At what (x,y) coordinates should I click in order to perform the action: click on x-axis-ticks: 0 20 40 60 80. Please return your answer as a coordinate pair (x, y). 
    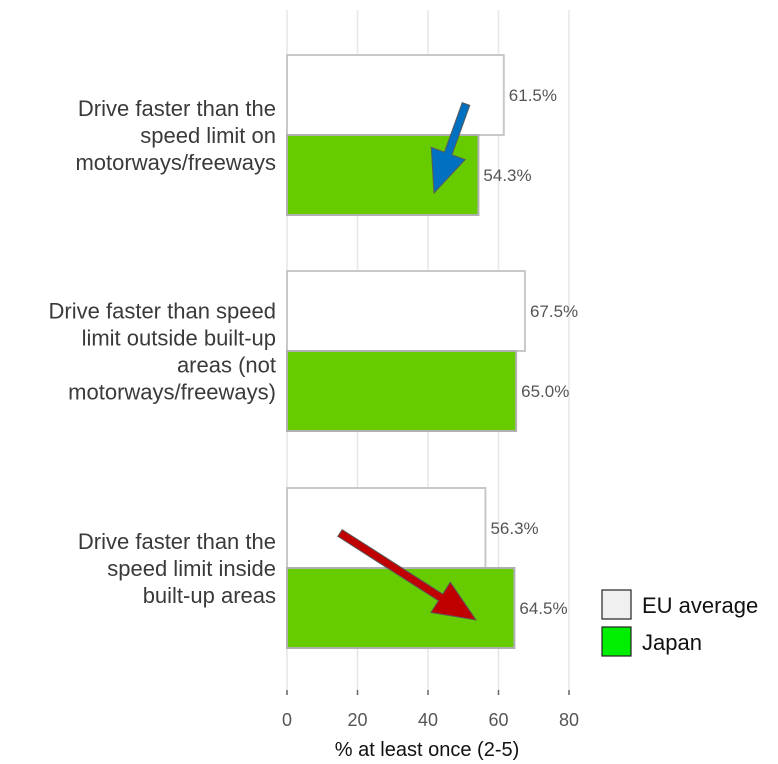
    Looking at the image, I should click on (430, 710).